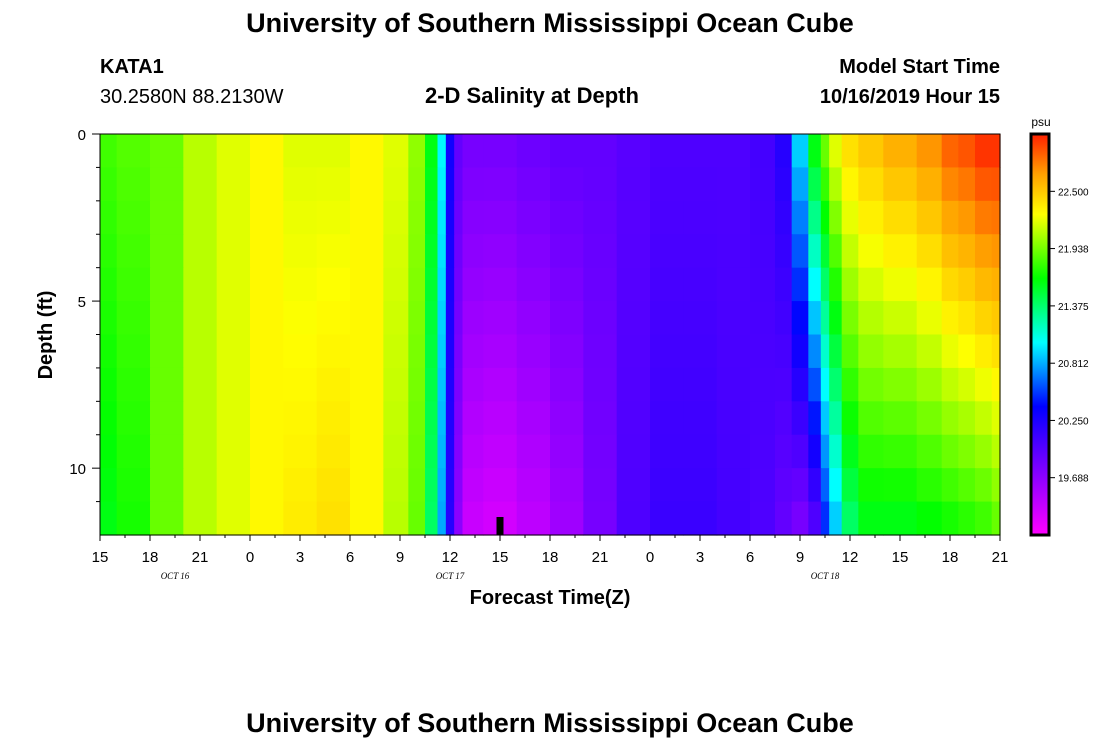  Describe the element at coordinates (250, 557) in the screenshot. I see `x-tick-label: 0` at that location.